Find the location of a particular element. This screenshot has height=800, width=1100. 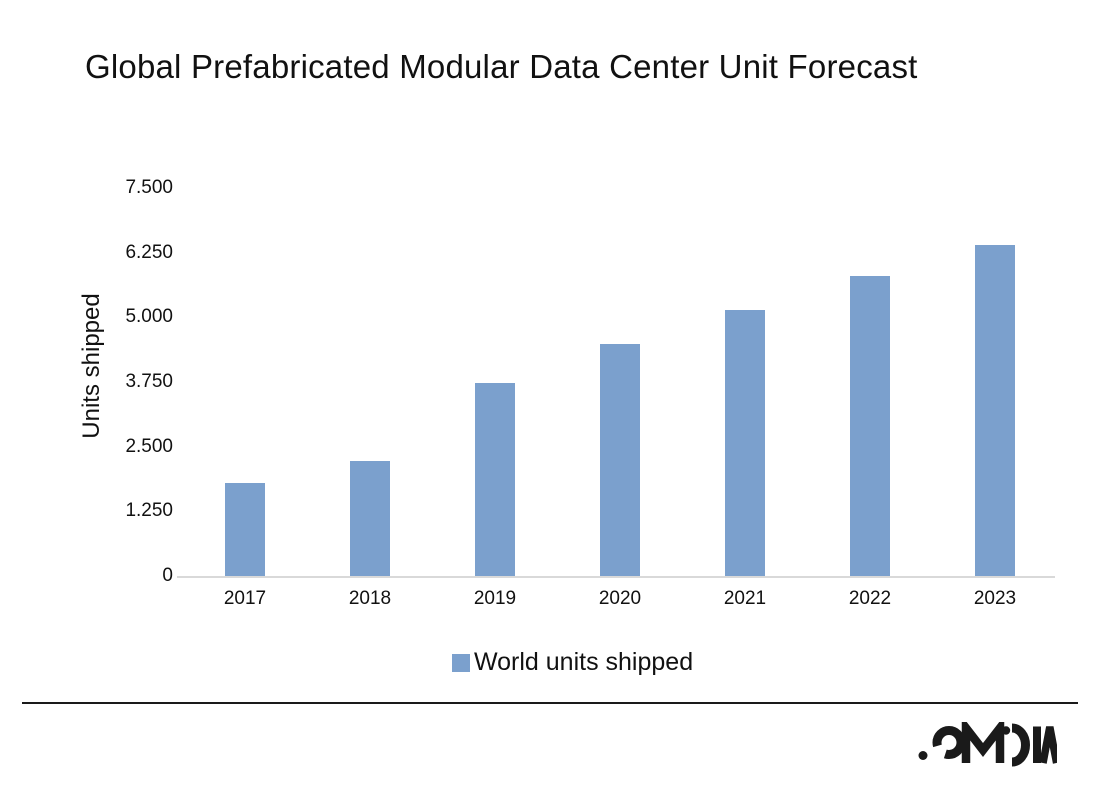

y-tick-label: 2.500 is located at coordinates (149, 446).